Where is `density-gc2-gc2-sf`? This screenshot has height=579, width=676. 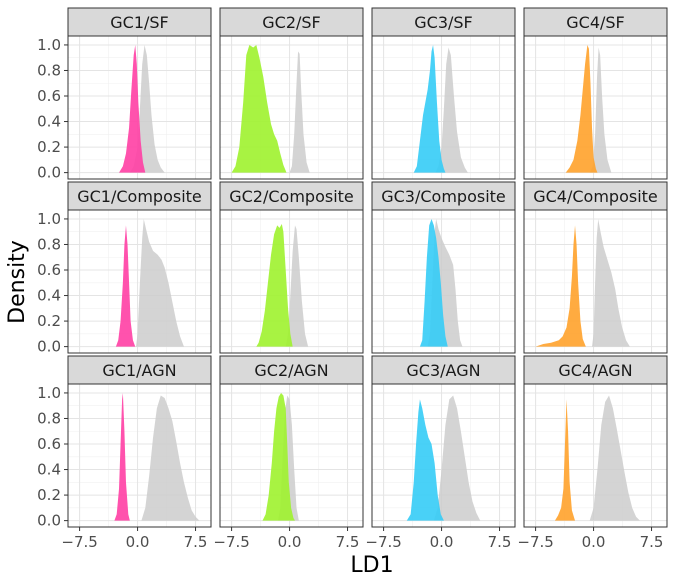 density-gc2-gc2-sf is located at coordinates (259, 108).